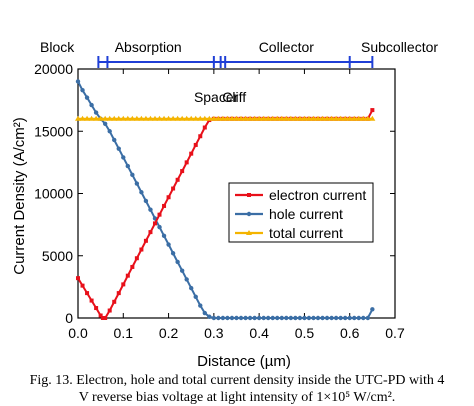 The image size is (474, 406). I want to click on x-tick-label: 0.5, so click(305, 333).